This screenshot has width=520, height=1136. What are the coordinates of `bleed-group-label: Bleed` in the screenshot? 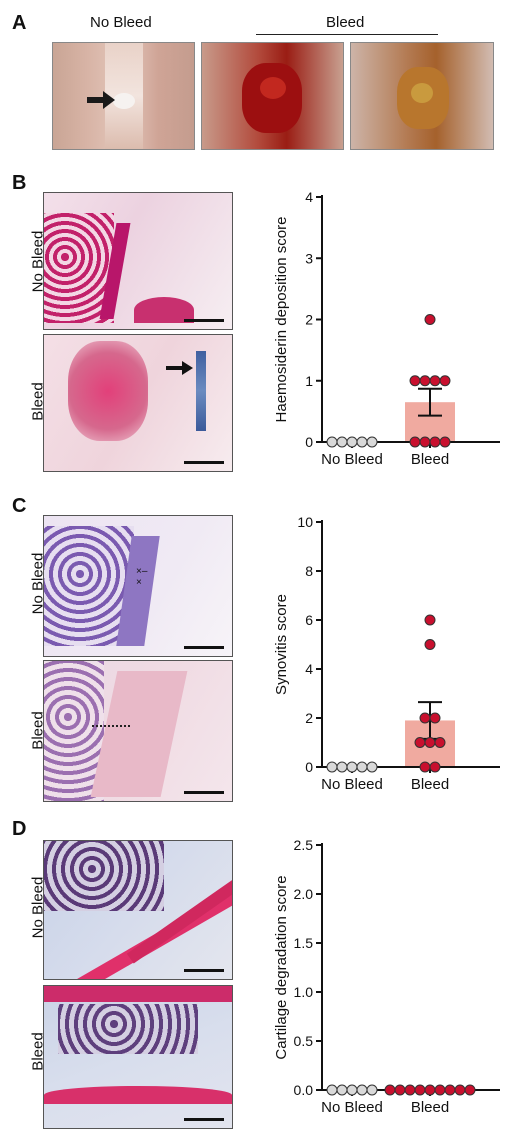 It's located at (345, 22).